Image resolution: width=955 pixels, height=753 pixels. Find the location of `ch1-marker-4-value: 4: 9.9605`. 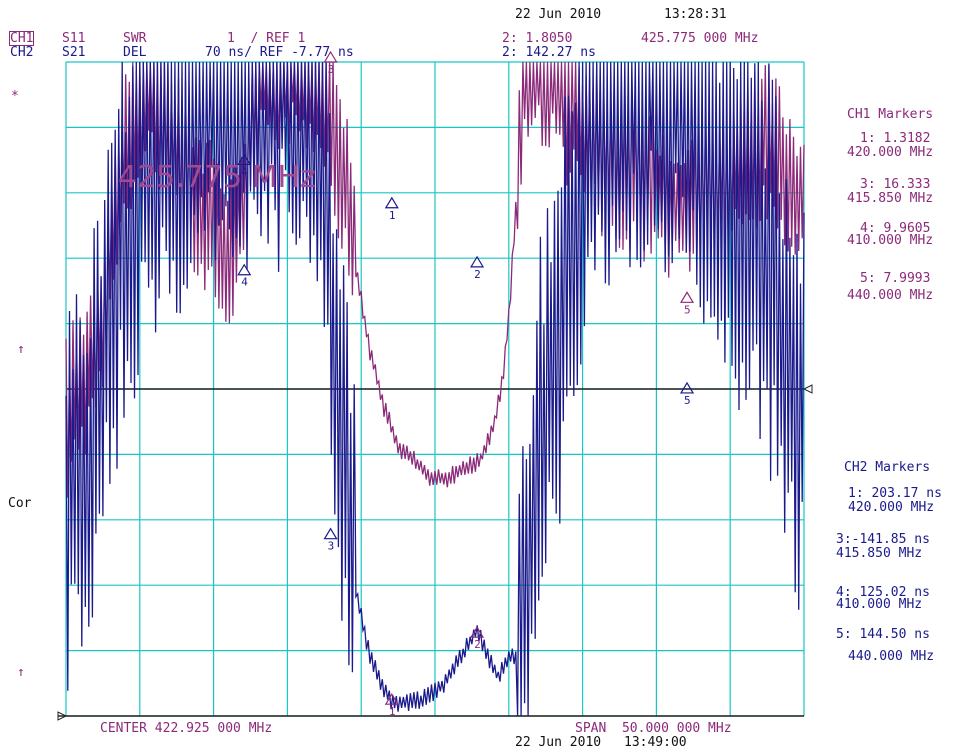

ch1-marker-4-value: 4: 9.9605 is located at coordinates (895, 228).